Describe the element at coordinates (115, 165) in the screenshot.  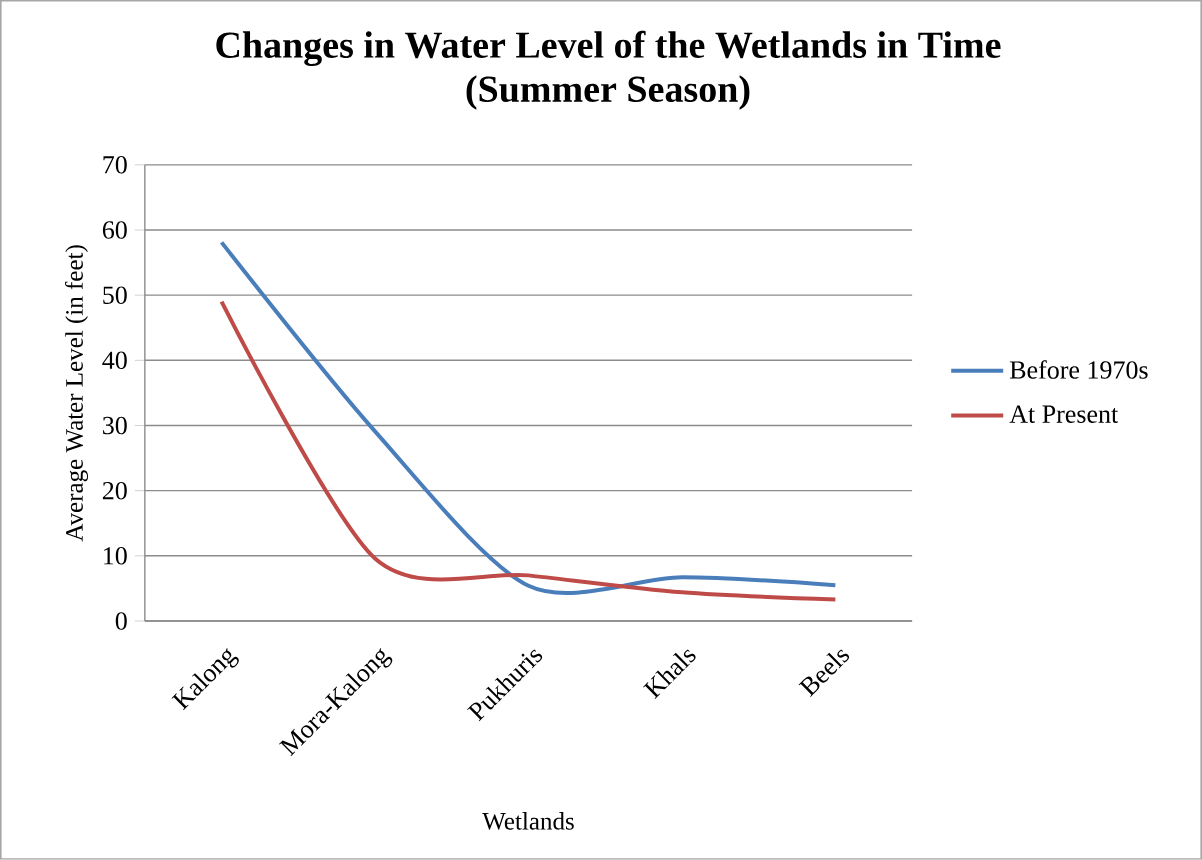
I see `y-tick-label: 70` at that location.